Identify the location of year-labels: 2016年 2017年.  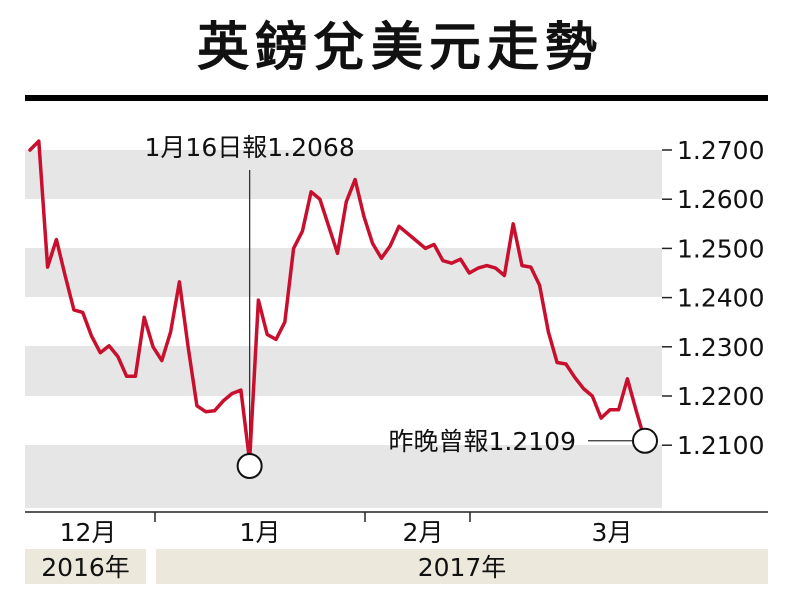
(396, 566).